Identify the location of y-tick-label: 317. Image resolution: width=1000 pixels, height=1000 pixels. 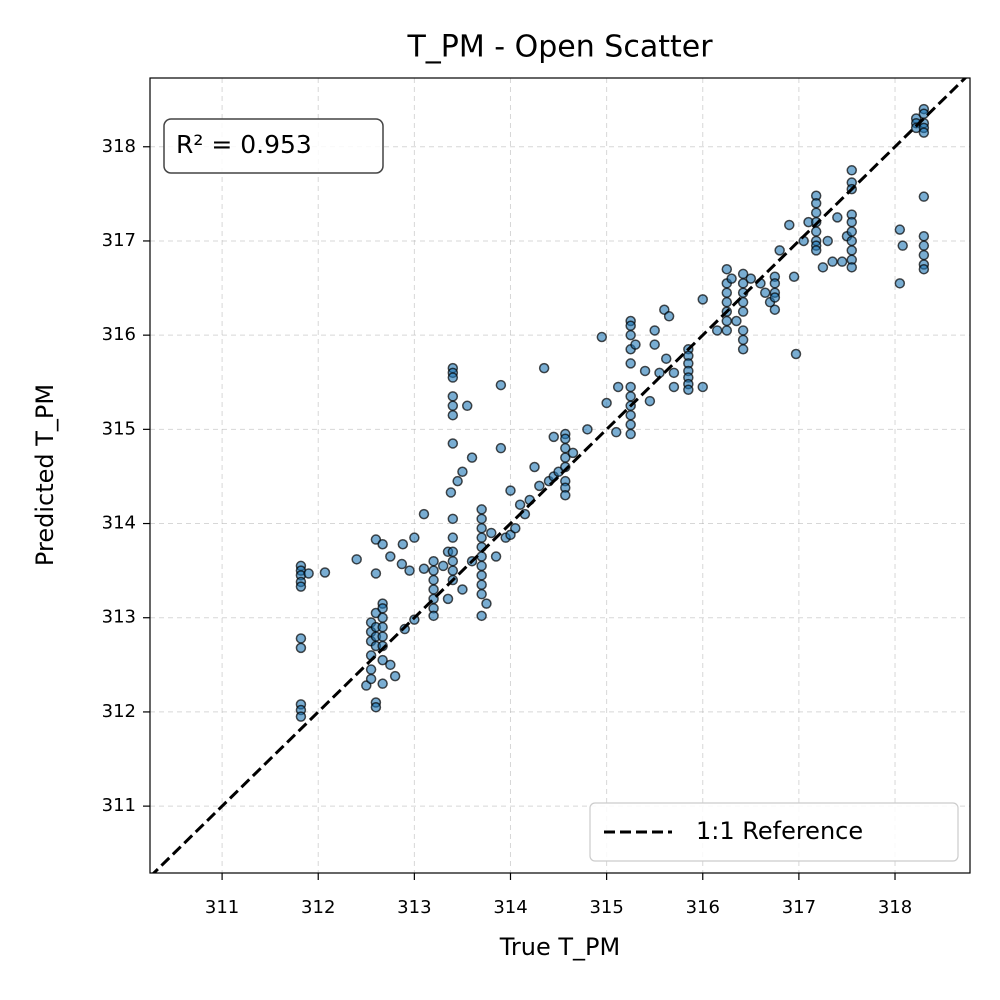
(119, 240).